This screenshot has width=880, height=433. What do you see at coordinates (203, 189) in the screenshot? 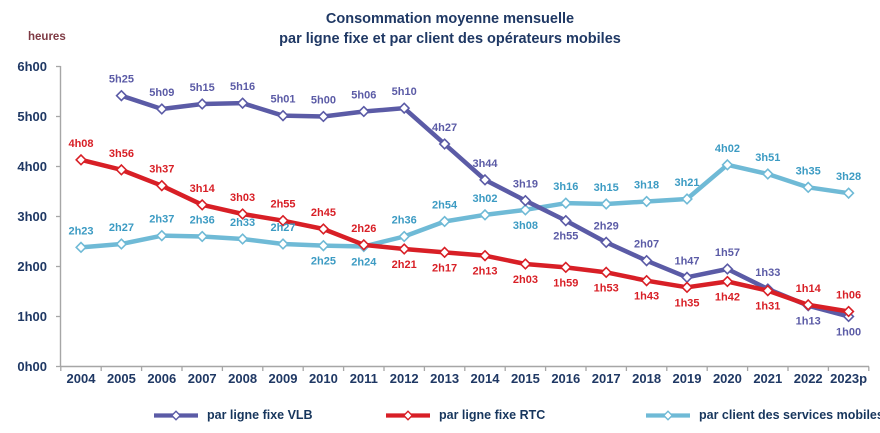
I see `svg-text: 3h14` at bounding box center [203, 189].